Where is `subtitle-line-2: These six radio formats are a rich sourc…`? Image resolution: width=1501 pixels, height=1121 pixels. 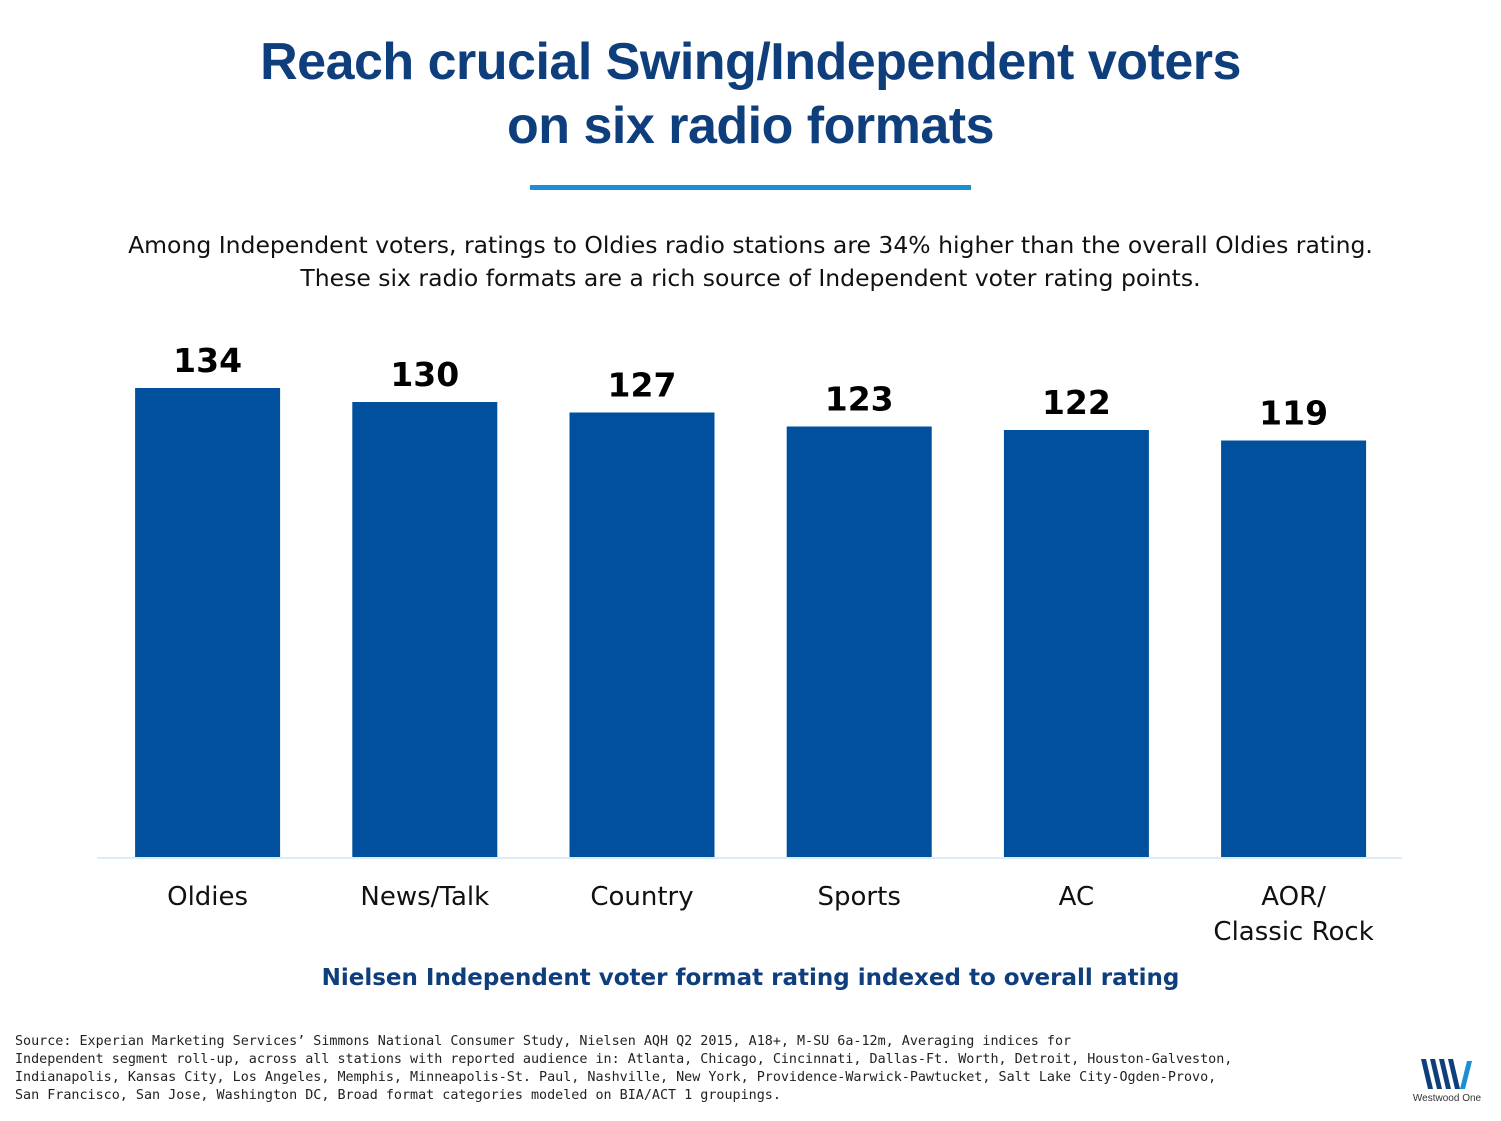
subtitle-line-2: These six radio formats are a rich sourc… is located at coordinates (750, 278).